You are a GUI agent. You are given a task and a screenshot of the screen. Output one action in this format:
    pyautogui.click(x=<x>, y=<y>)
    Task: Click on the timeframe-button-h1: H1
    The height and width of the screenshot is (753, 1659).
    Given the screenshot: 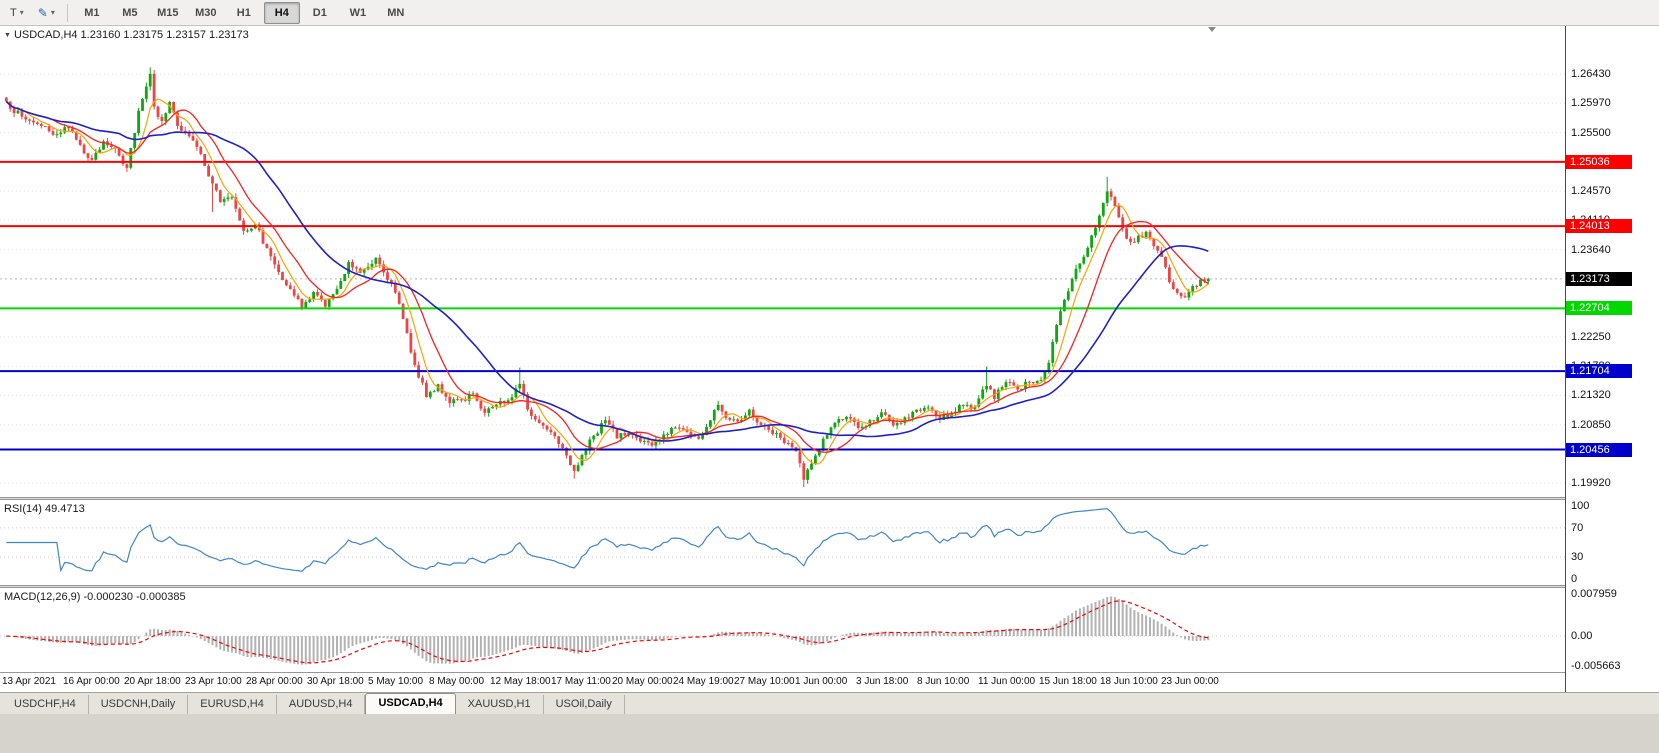 What is the action you would take?
    pyautogui.click(x=243, y=12)
    